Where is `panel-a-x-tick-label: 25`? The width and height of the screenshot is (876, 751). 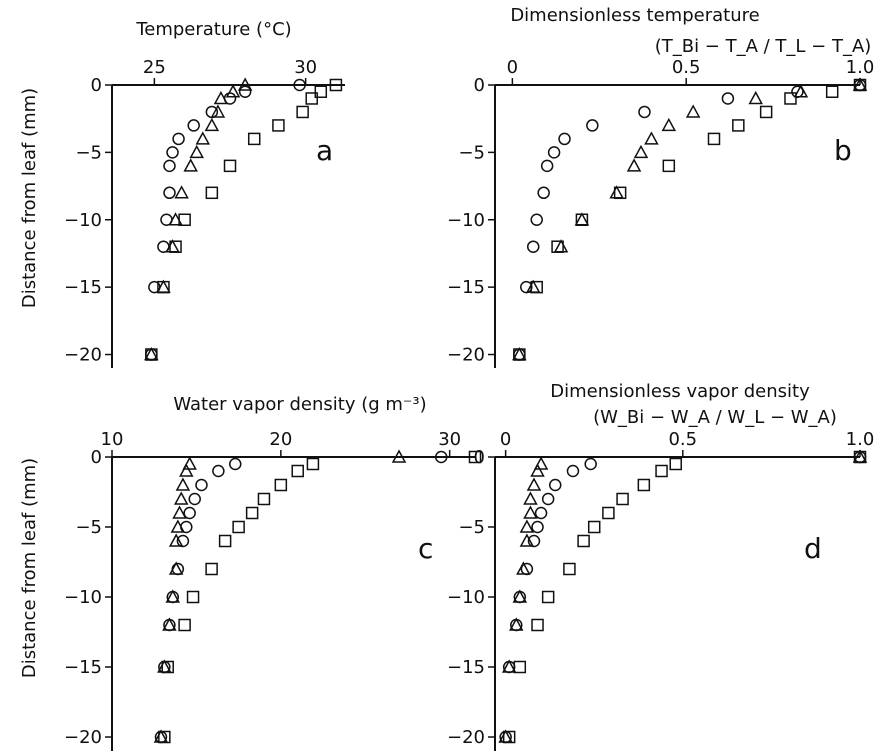 panel-a-x-tick-label: 25 is located at coordinates (154, 67).